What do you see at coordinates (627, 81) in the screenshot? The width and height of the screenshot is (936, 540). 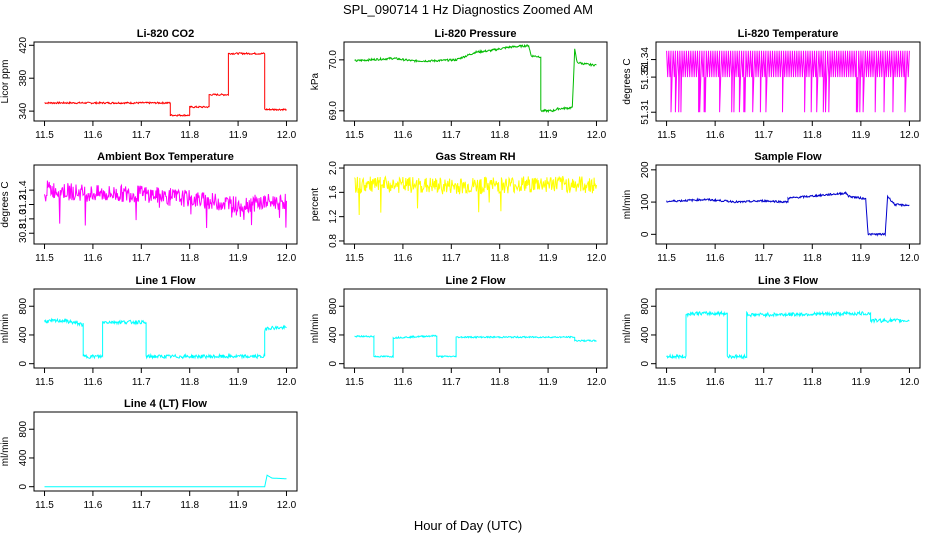 I see `y-axis-label: degrees C` at bounding box center [627, 81].